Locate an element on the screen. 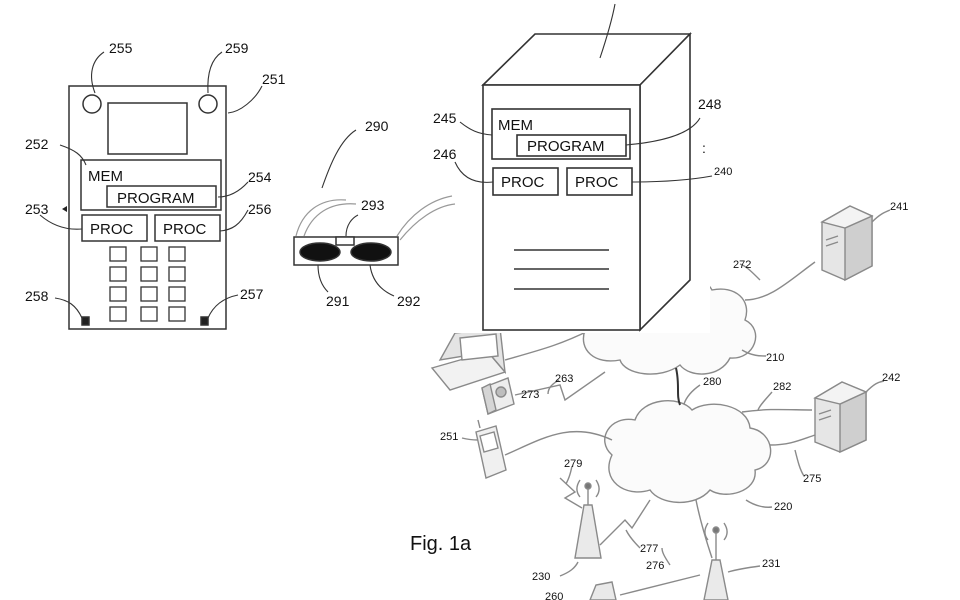 Image resolution: width=960 pixels, height=600 pixels. ref-210: 210 is located at coordinates (775, 358).